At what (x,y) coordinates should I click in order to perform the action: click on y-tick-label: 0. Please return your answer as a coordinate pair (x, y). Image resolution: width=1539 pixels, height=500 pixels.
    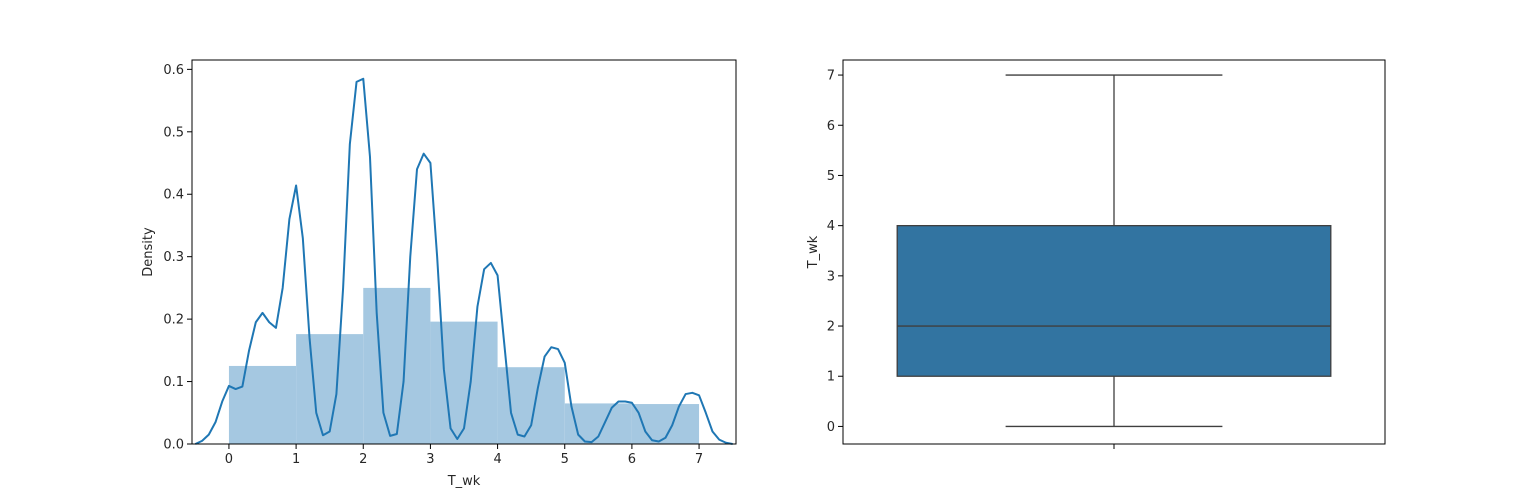
    Looking at the image, I should click on (831, 427).